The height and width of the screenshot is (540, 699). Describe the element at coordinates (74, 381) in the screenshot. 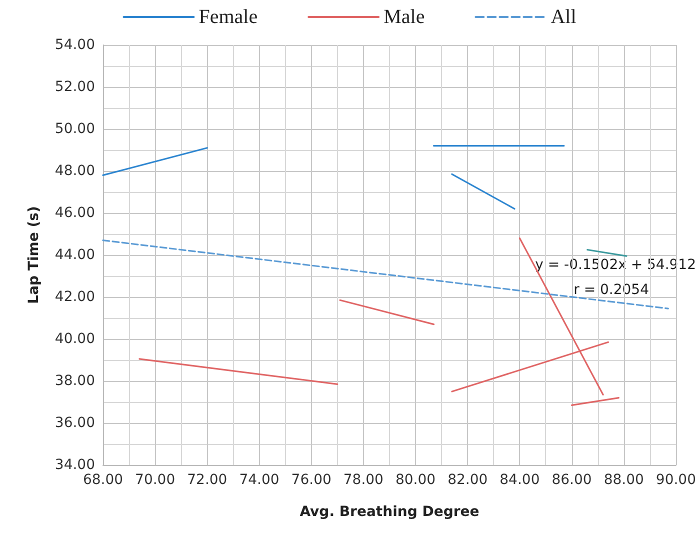

I see `y-tick-label: 38.00` at that location.